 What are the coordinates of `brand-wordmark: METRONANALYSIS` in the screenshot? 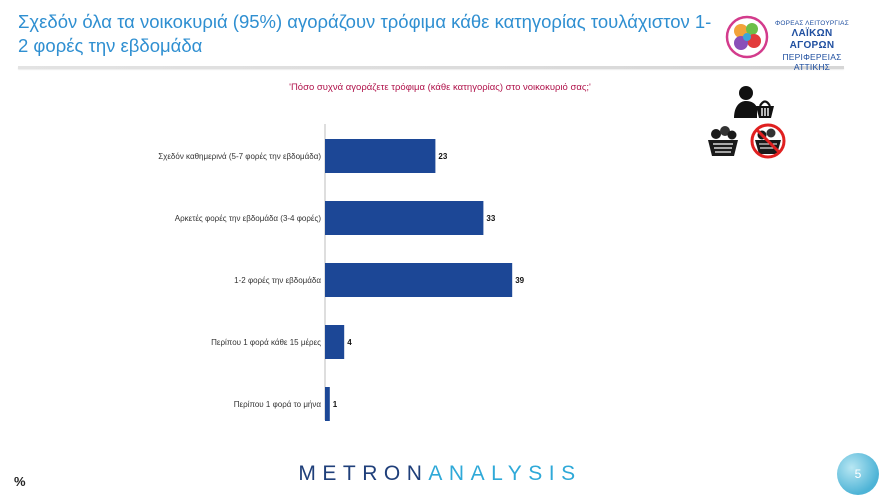 It's located at (440, 474).